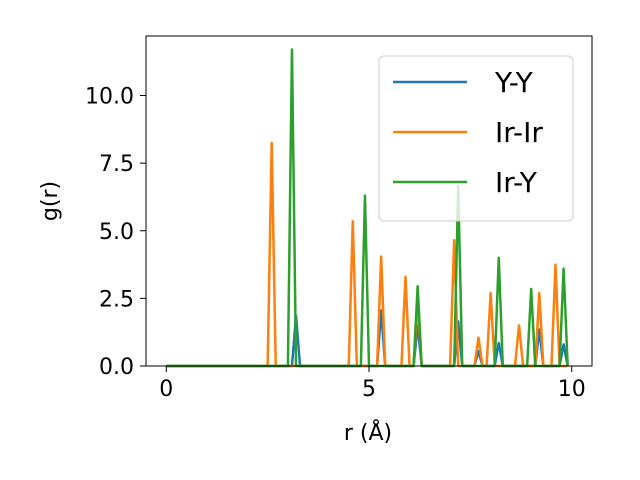 The width and height of the screenshot is (640, 480). Describe the element at coordinates (116, 164) in the screenshot. I see `y-tick-label: 7.5` at that location.